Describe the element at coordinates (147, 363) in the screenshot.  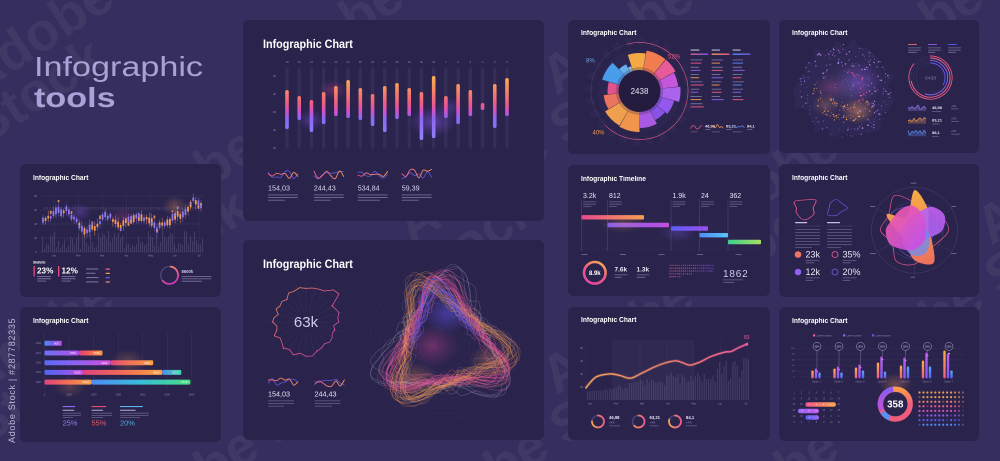
I see `svg-text: 4201` at that location.